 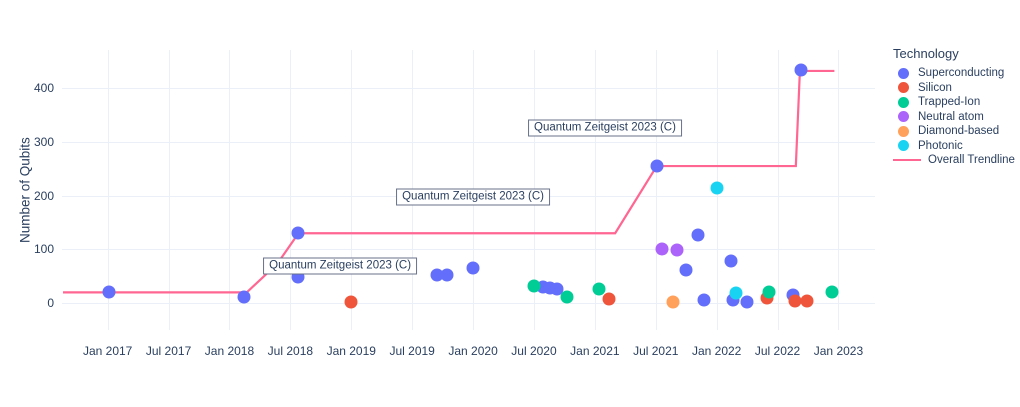 I want to click on x-tick-label: Jan 2022, so click(x=716, y=351).